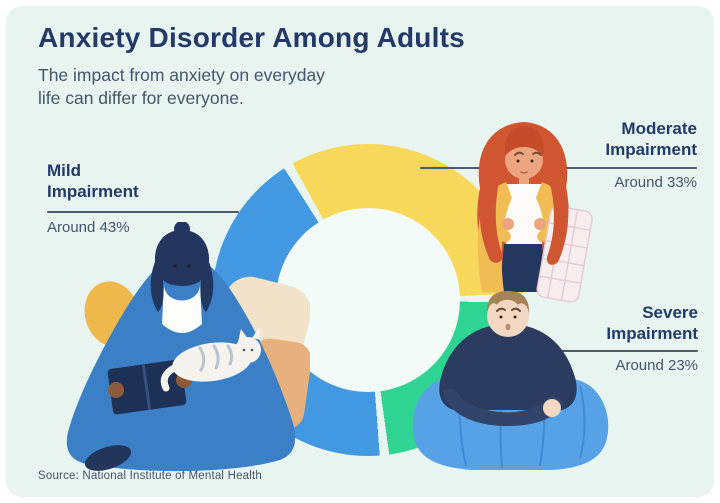 The height and width of the screenshot is (503, 720). Describe the element at coordinates (251, 37) in the screenshot. I see `page-title: Anxiety Disorder Among Adults` at that location.